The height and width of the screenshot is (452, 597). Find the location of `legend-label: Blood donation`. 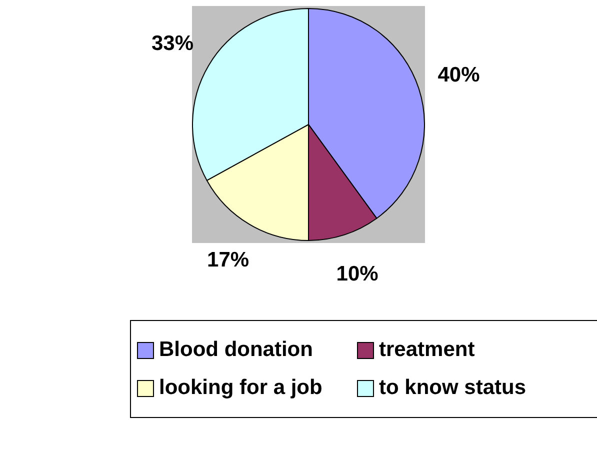

legend-label: Blood donation is located at coordinates (236, 350).